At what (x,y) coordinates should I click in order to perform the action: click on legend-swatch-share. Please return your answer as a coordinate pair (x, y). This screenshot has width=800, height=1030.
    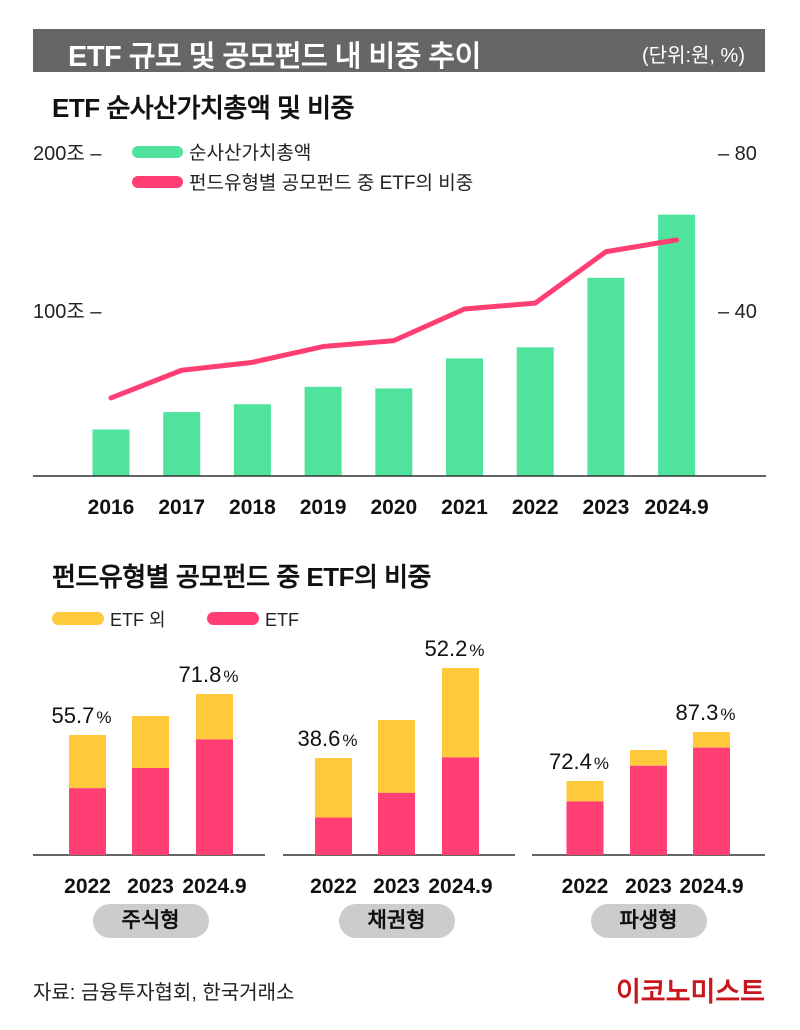
    Looking at the image, I should click on (157, 182).